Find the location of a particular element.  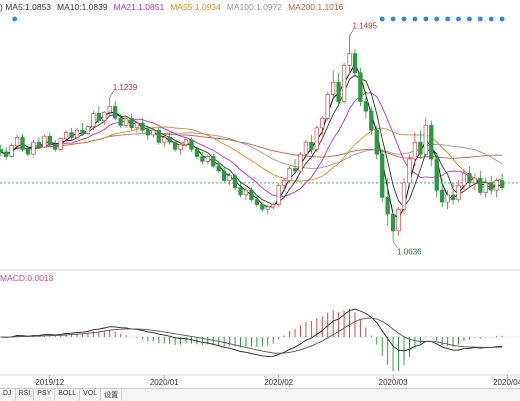

indicator-tab-bar: DJ RSI PSY BOLL VOL 设置 is located at coordinates (260, 394).